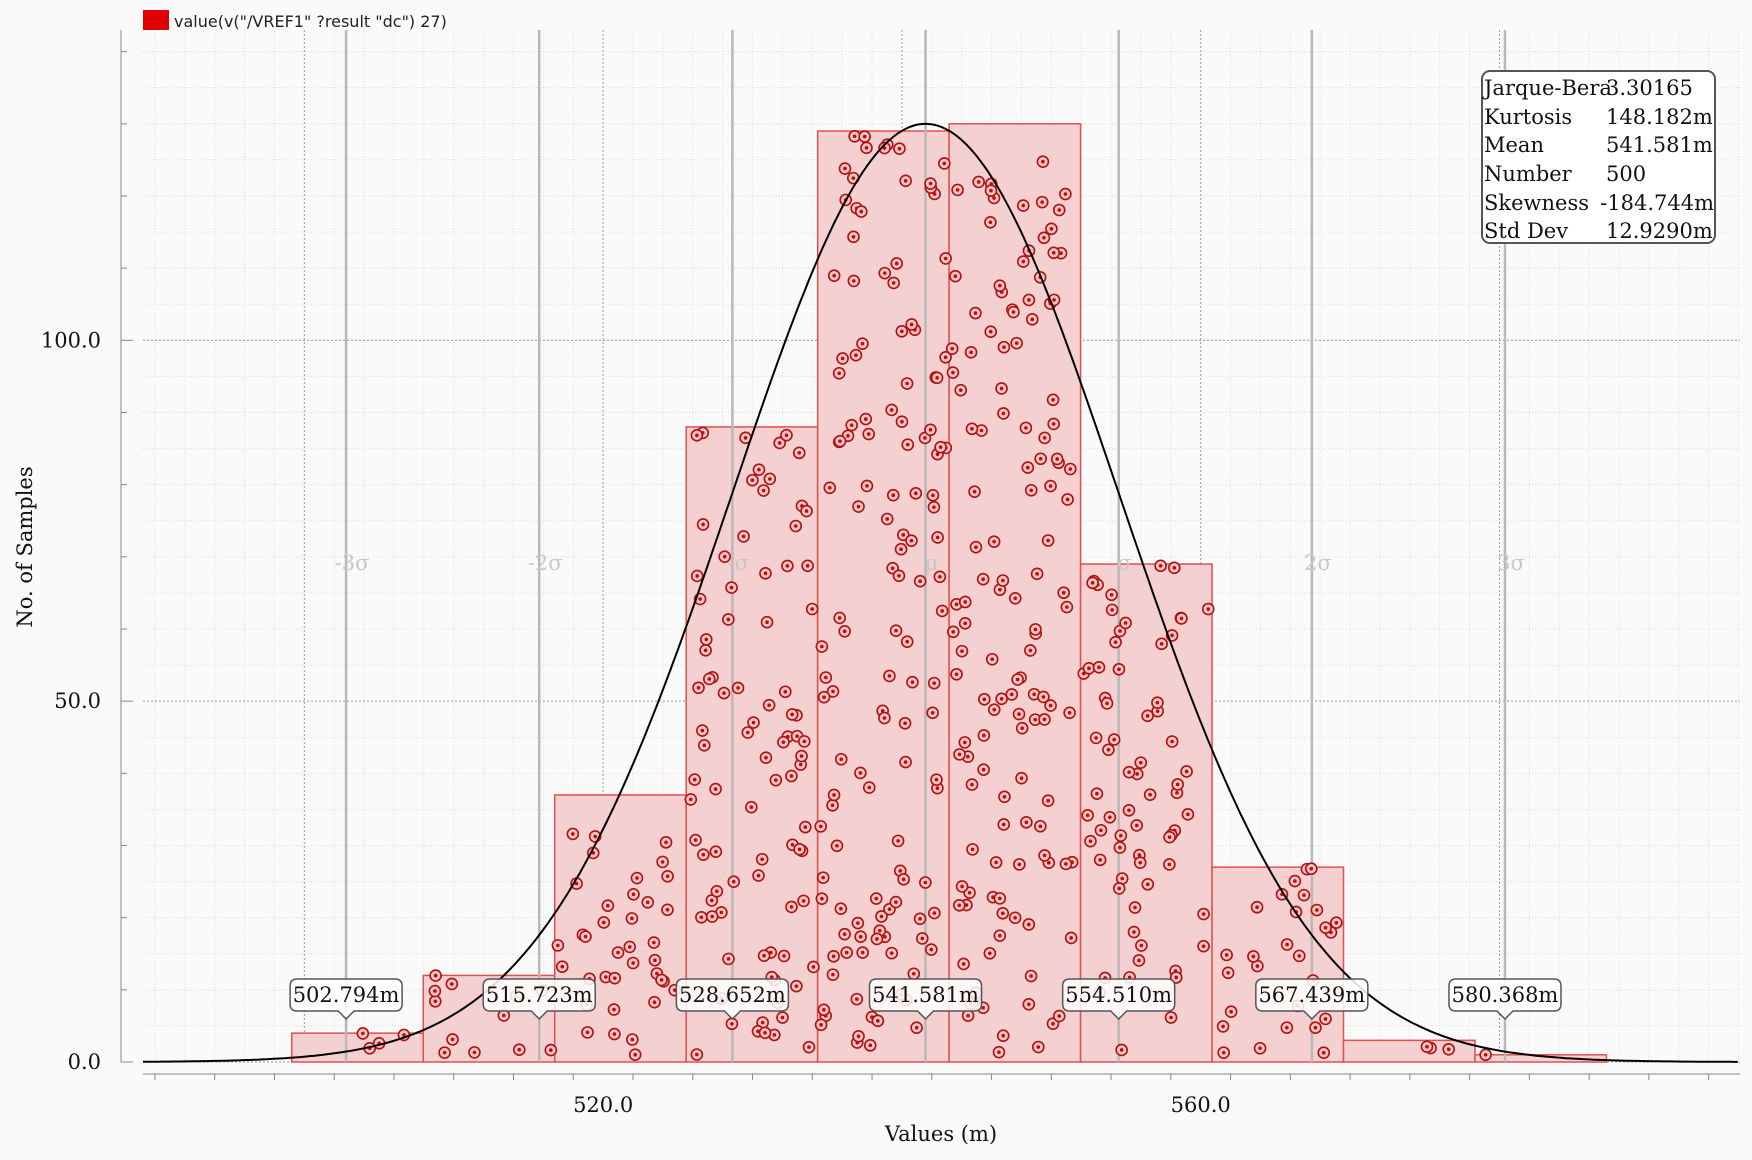 The width and height of the screenshot is (1752, 1160). Describe the element at coordinates (1626, 174) in the screenshot. I see `stats-value: 500` at that location.